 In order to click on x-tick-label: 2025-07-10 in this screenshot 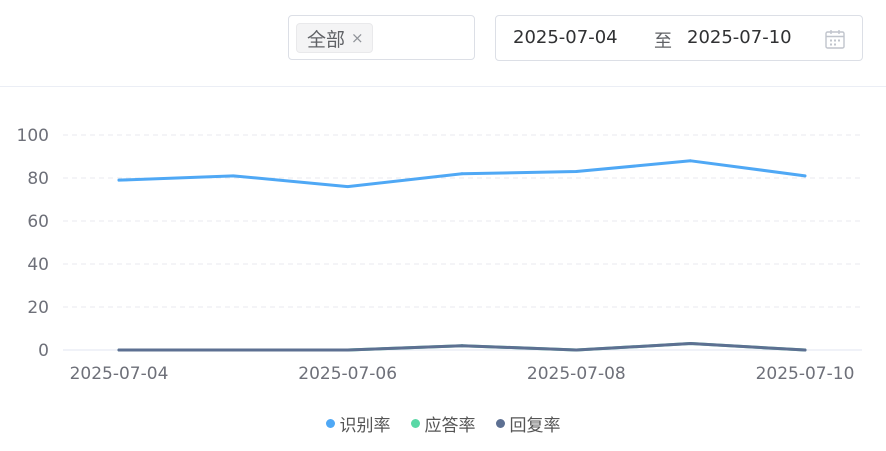, I will do `click(805, 374)`.